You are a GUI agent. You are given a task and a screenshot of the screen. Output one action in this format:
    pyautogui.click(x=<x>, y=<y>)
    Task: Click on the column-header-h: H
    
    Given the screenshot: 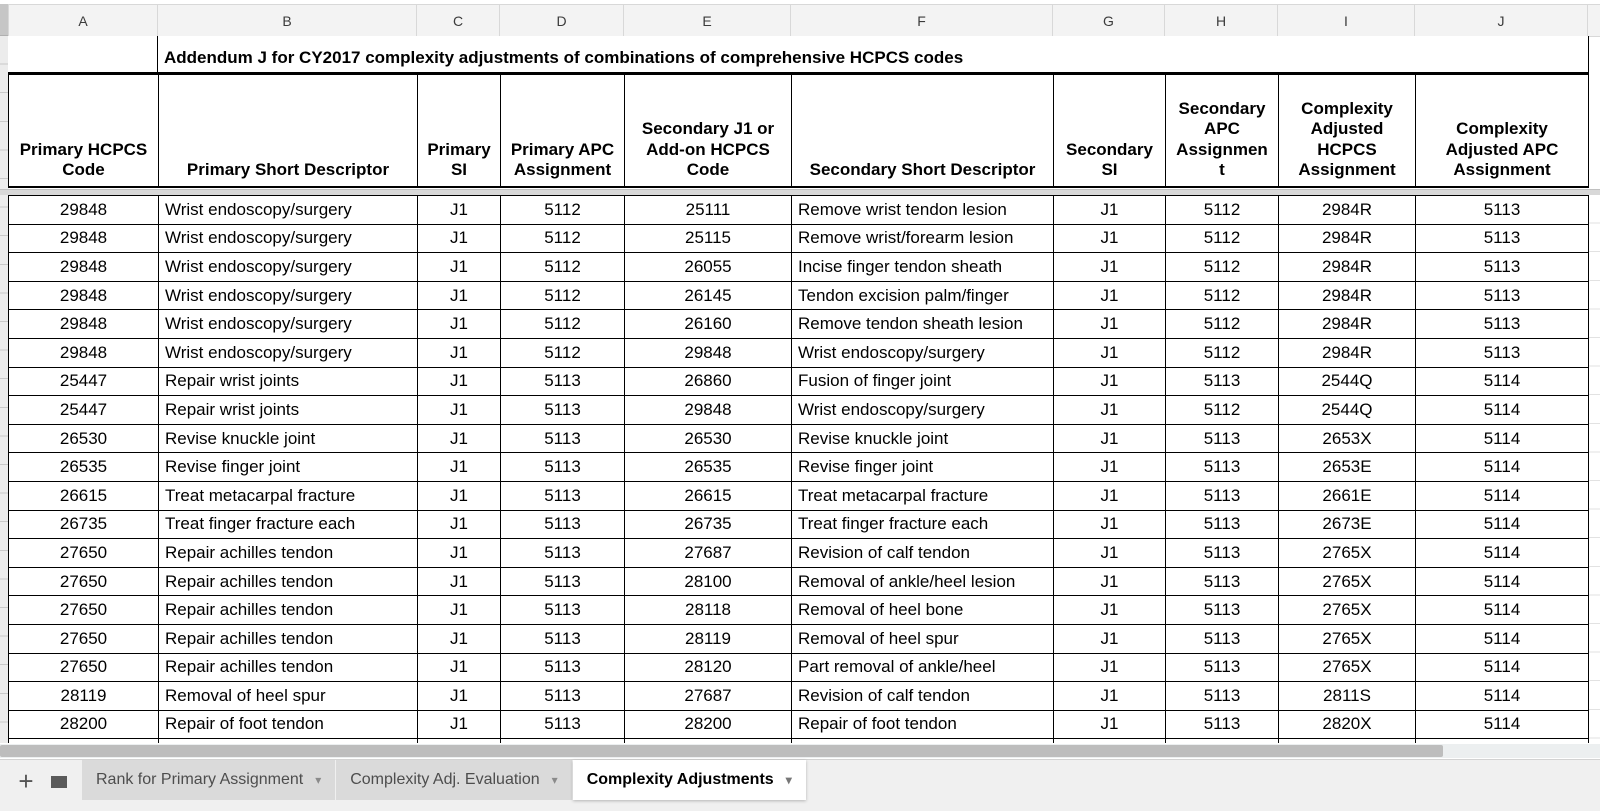 What is the action you would take?
    pyautogui.click(x=1221, y=21)
    